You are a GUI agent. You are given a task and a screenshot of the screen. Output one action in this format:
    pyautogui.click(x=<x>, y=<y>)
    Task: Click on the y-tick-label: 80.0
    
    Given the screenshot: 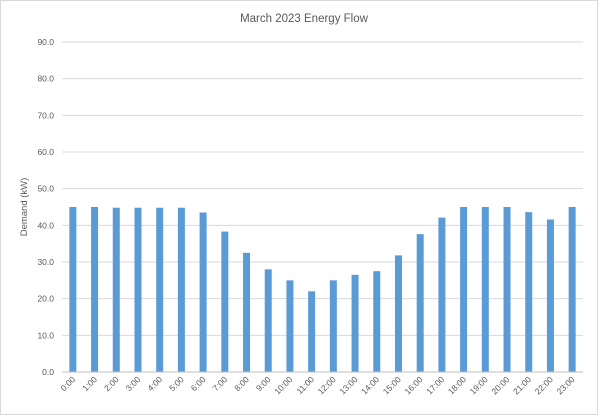 What is the action you would take?
    pyautogui.click(x=45, y=79)
    